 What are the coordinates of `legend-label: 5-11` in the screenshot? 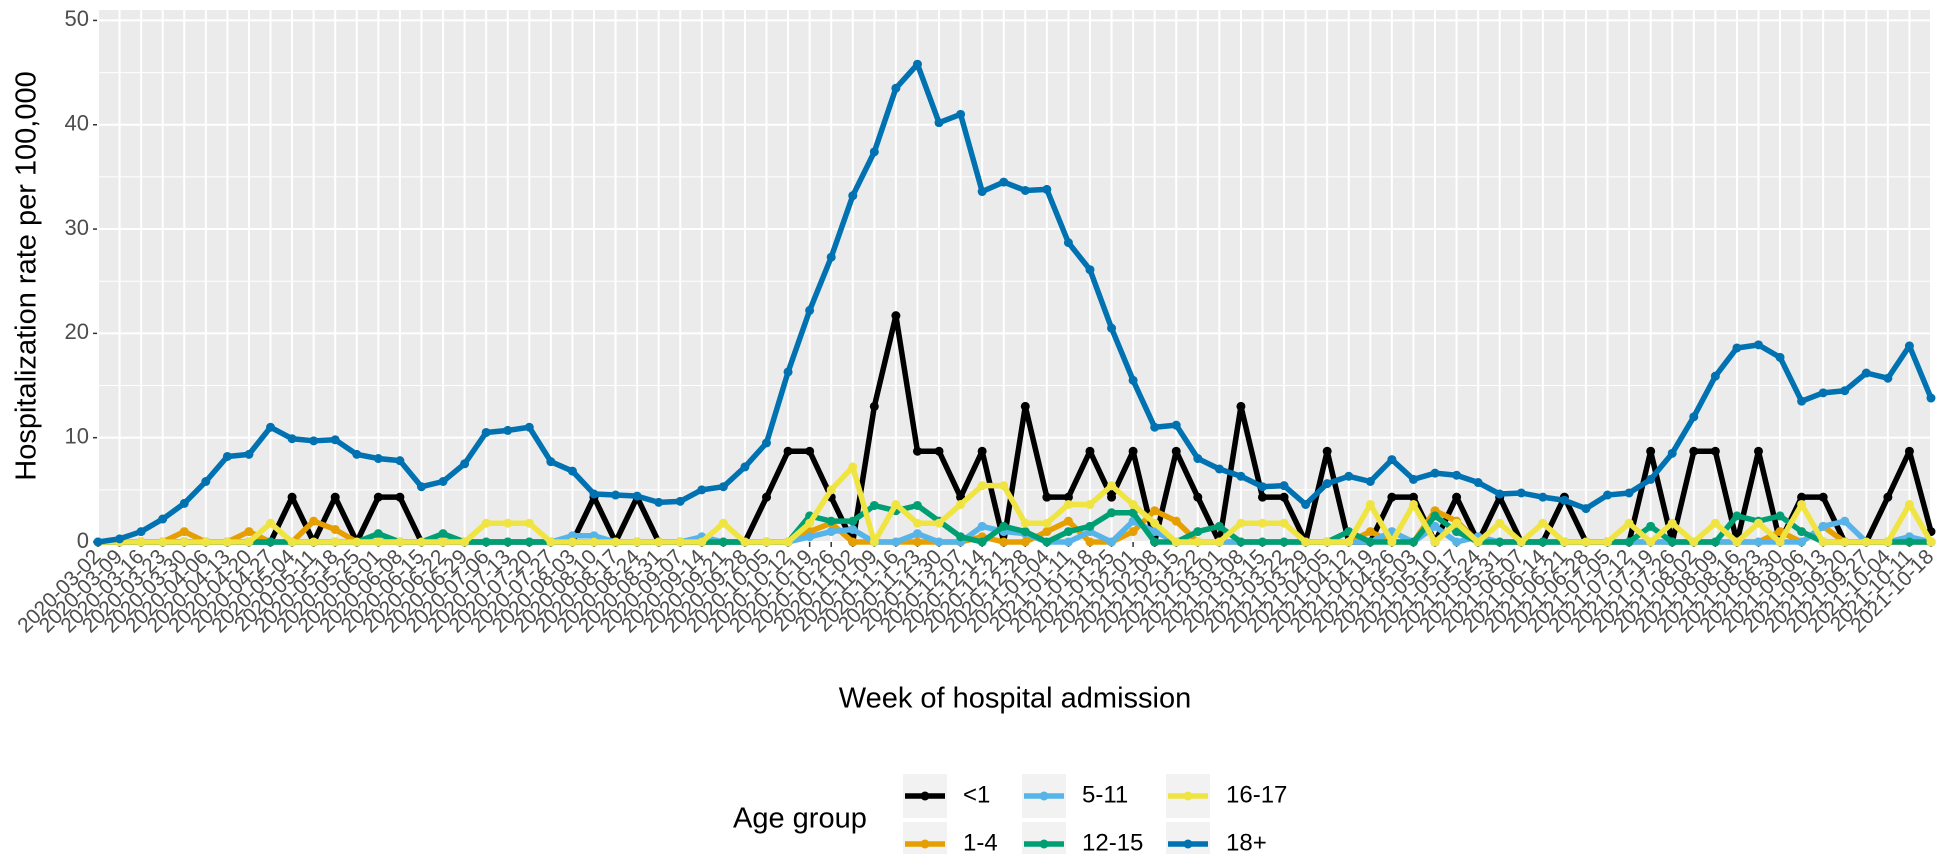 It's located at (1105, 794).